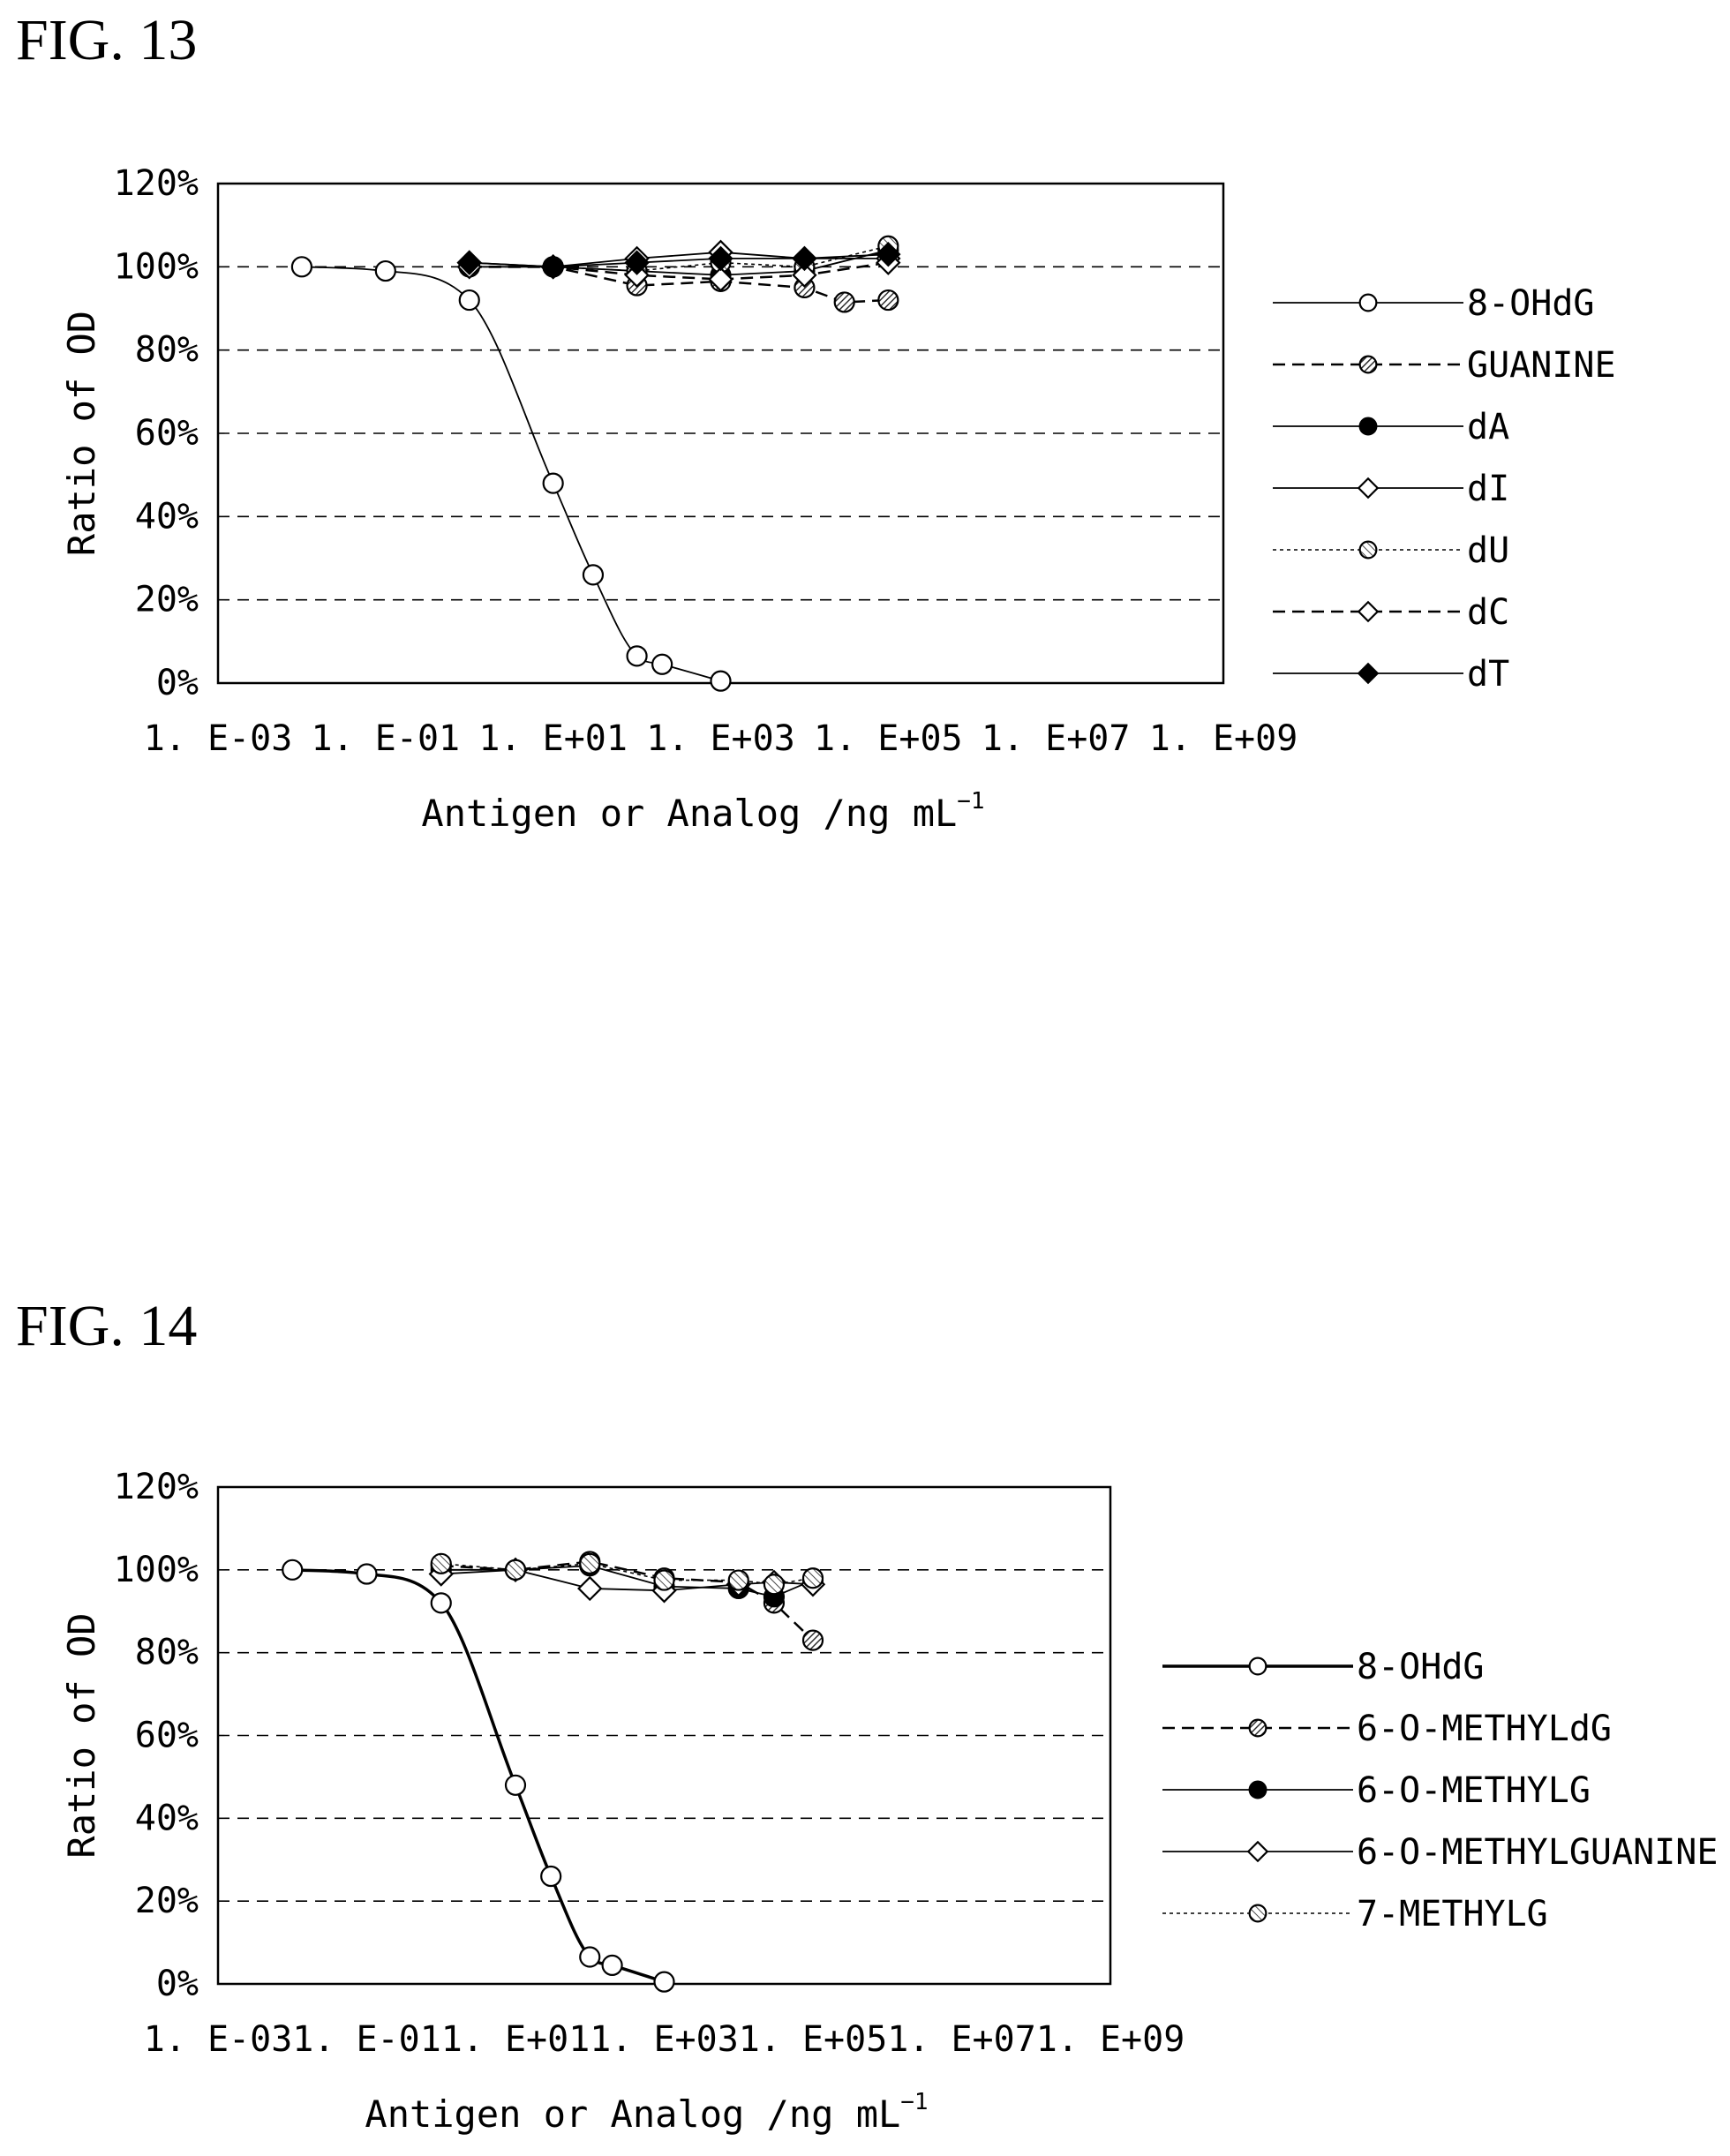 Image resolution: width=1730 pixels, height=2156 pixels. I want to click on fig13-legend-label: dA, so click(1488, 427).